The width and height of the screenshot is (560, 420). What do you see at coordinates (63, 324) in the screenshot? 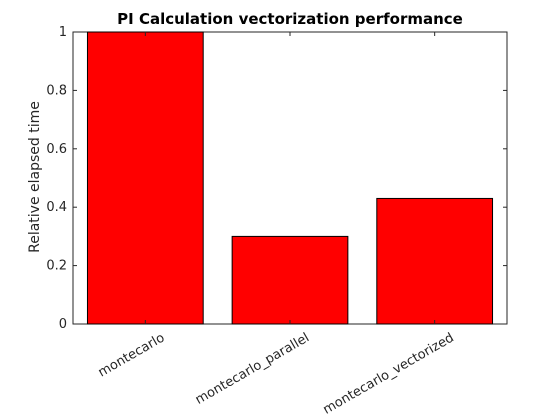
I see `y-tick-label: 0` at bounding box center [63, 324].